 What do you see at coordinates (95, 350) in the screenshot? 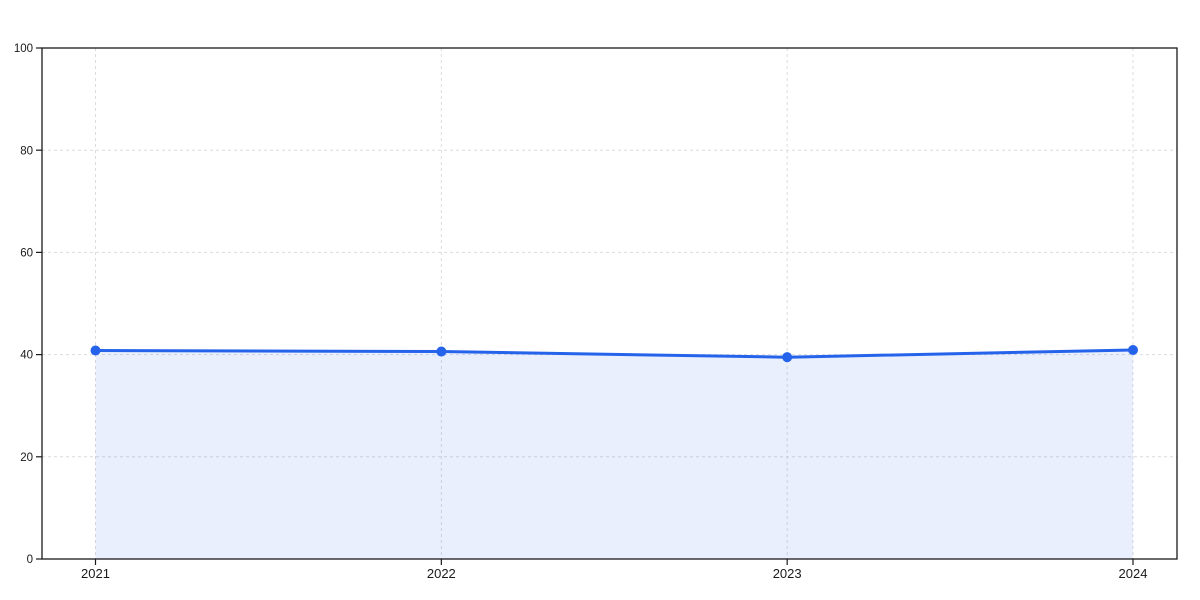
I see `data-point-2021` at bounding box center [95, 350].